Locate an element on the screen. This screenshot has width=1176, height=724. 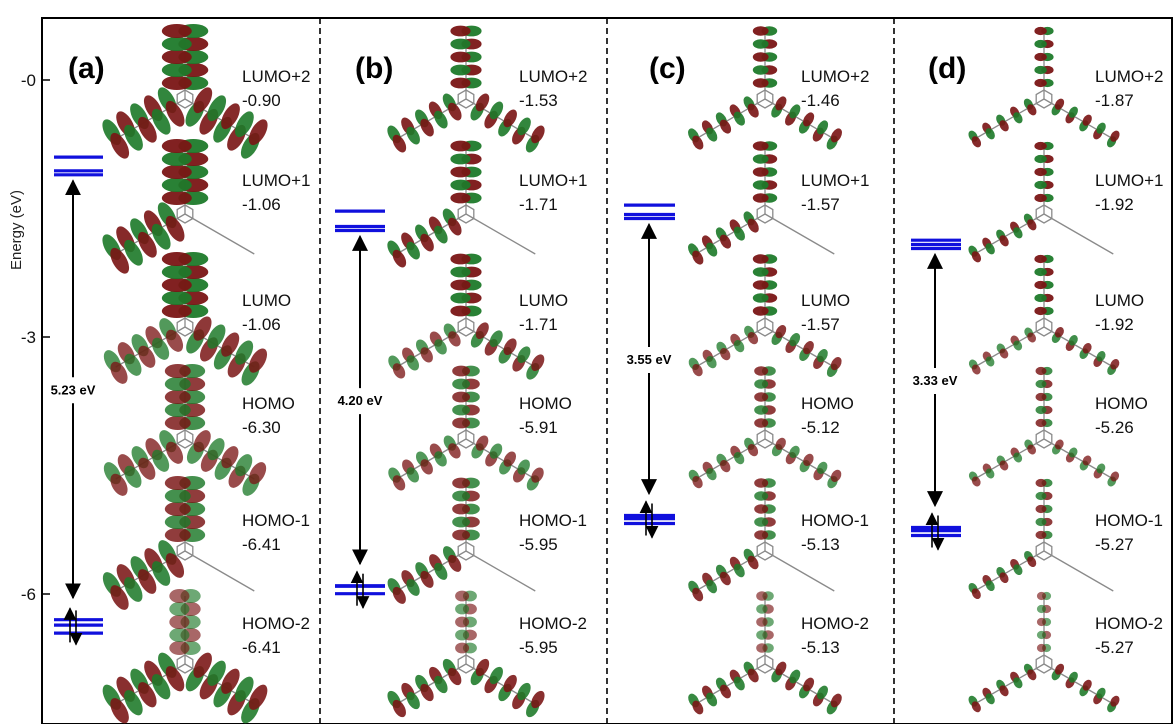
orbital-energy: -5.27 is located at coordinates (1114, 647).